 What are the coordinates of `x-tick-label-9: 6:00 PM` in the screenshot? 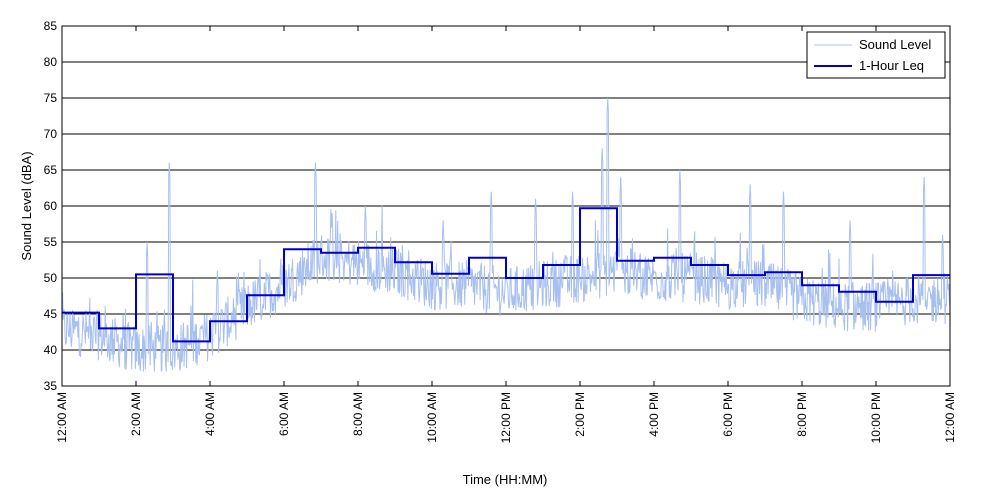 It's located at (728, 414).